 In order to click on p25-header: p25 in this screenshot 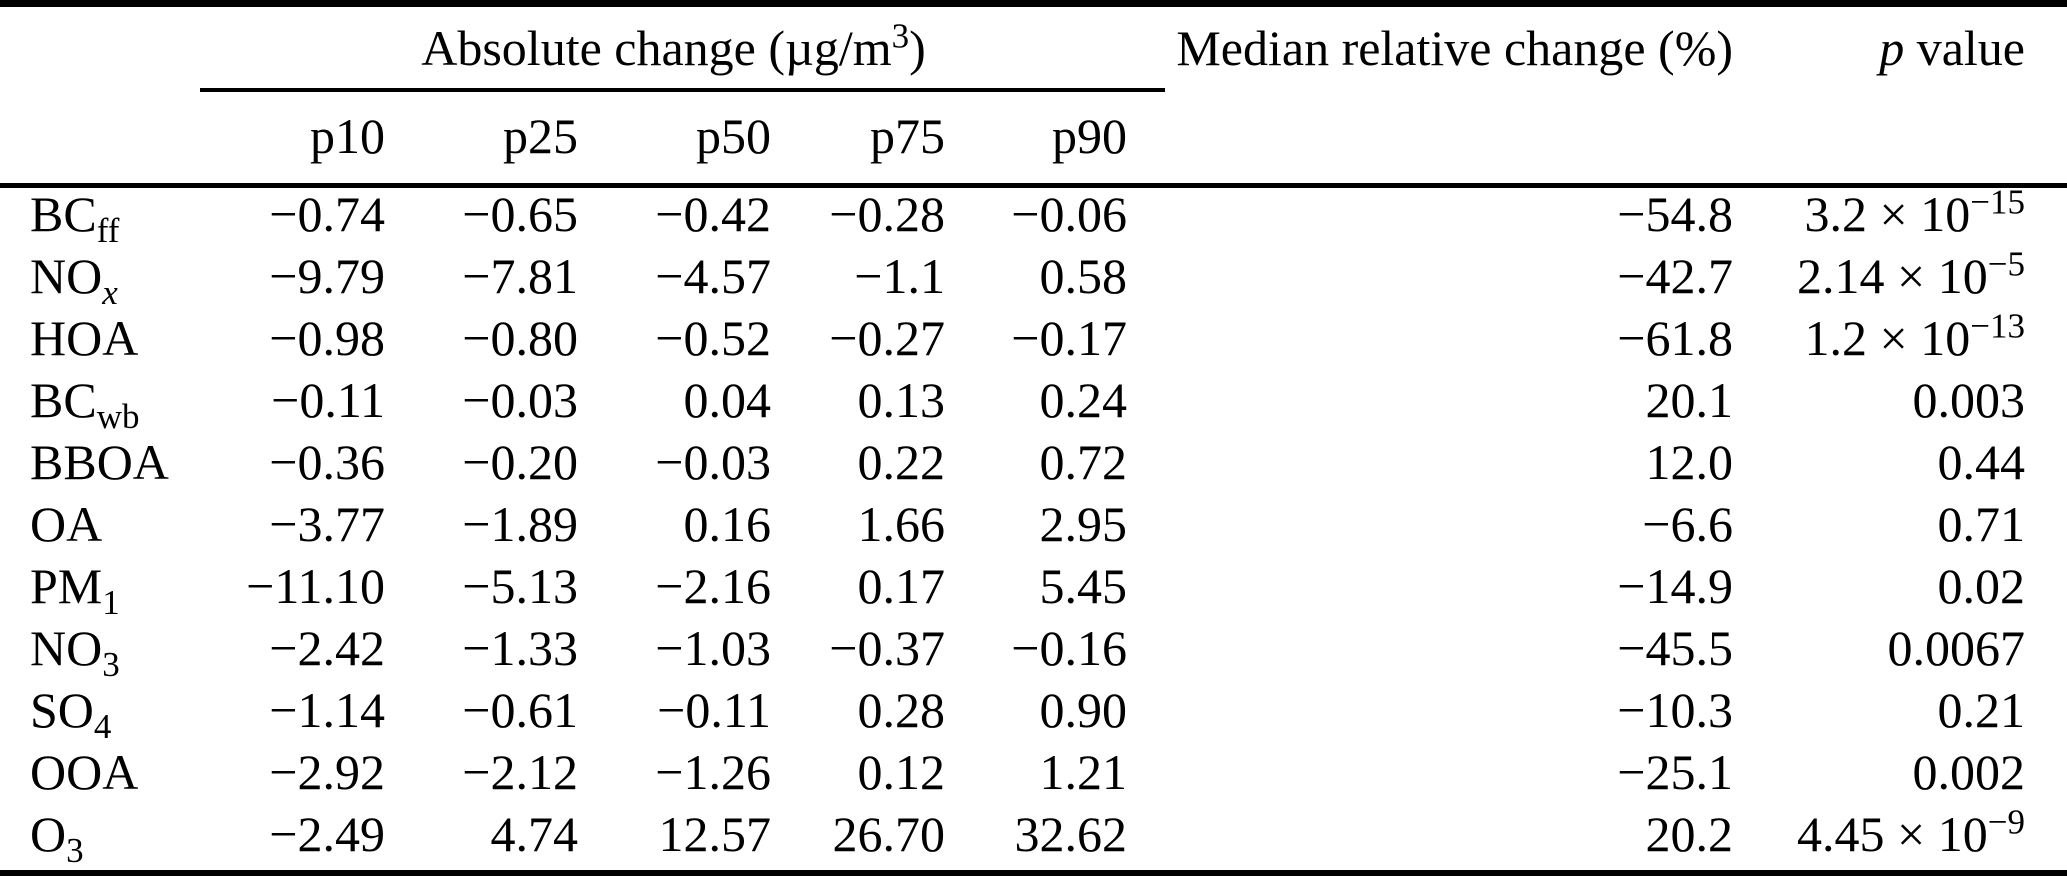, I will do `click(540, 135)`.